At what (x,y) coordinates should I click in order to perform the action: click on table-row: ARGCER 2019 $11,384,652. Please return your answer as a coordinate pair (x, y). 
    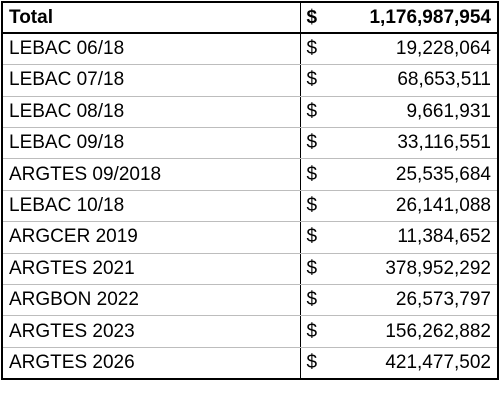
    Looking at the image, I should click on (250, 237).